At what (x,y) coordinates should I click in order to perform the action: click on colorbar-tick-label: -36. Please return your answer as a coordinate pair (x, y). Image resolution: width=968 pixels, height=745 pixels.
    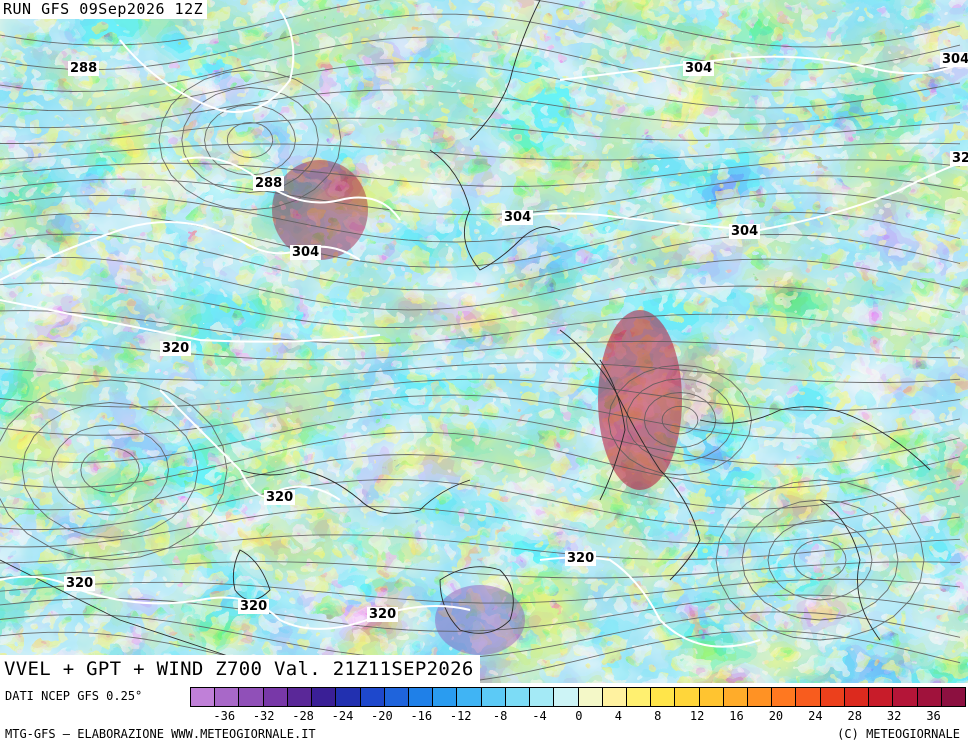
    Looking at the image, I should click on (224, 716).